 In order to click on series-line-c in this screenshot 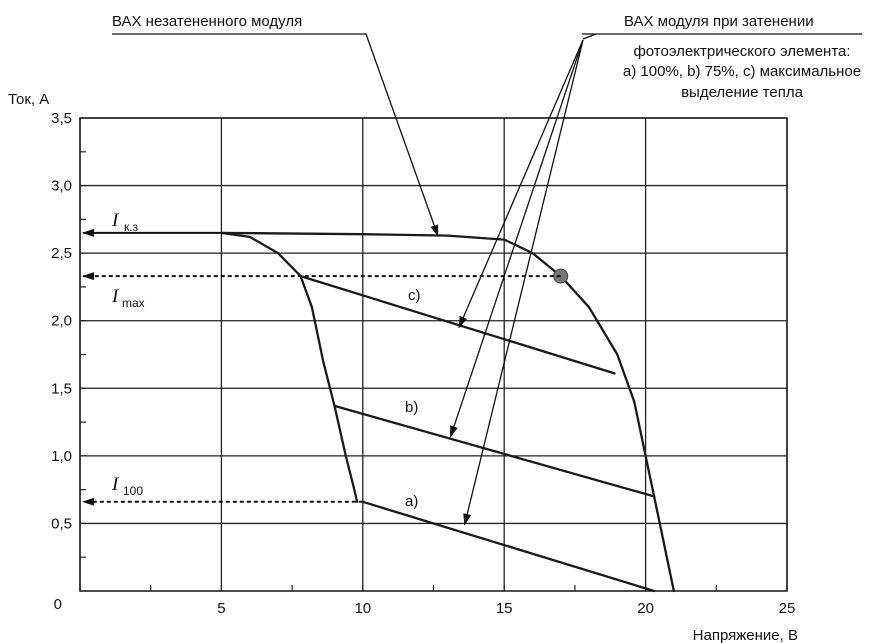, I will do `click(457, 324)`.